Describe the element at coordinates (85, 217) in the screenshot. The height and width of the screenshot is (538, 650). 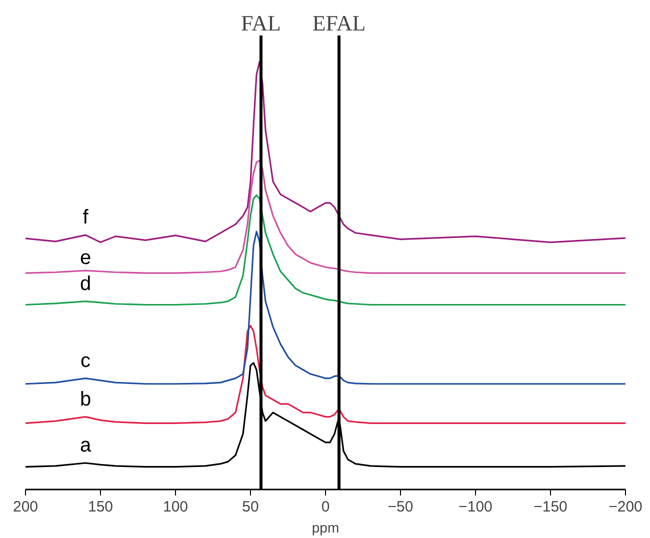
I see `series-label: f` at that location.